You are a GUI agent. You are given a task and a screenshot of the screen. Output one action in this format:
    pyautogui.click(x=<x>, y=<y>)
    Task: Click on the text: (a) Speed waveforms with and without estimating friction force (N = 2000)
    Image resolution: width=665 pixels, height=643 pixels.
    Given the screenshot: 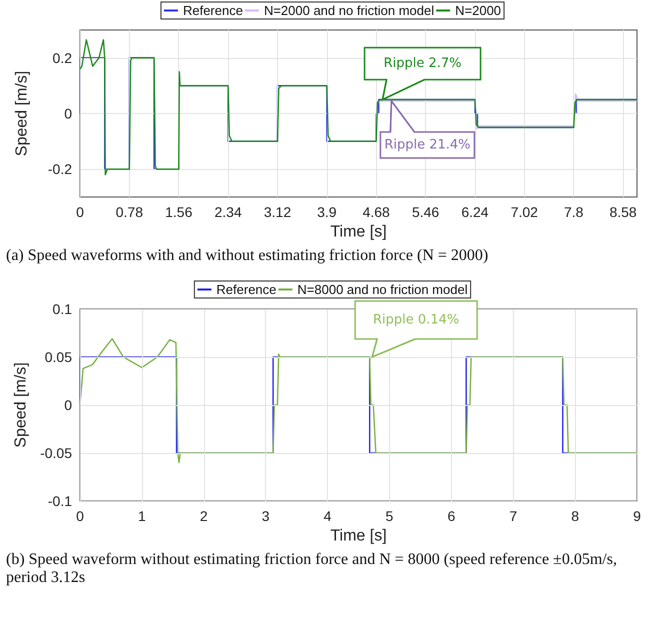 What is the action you would take?
    pyautogui.click(x=247, y=256)
    